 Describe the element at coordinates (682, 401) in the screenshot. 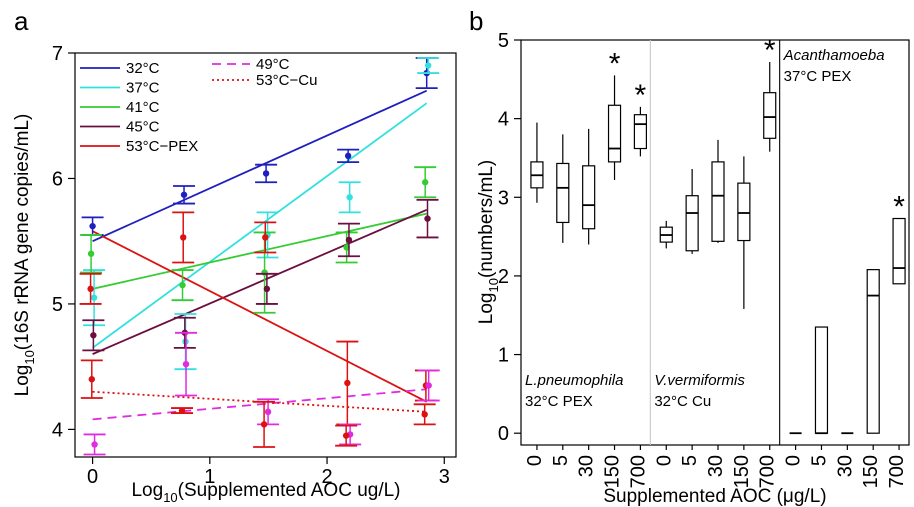

I see `condition-label: 32°C Cu` at that location.